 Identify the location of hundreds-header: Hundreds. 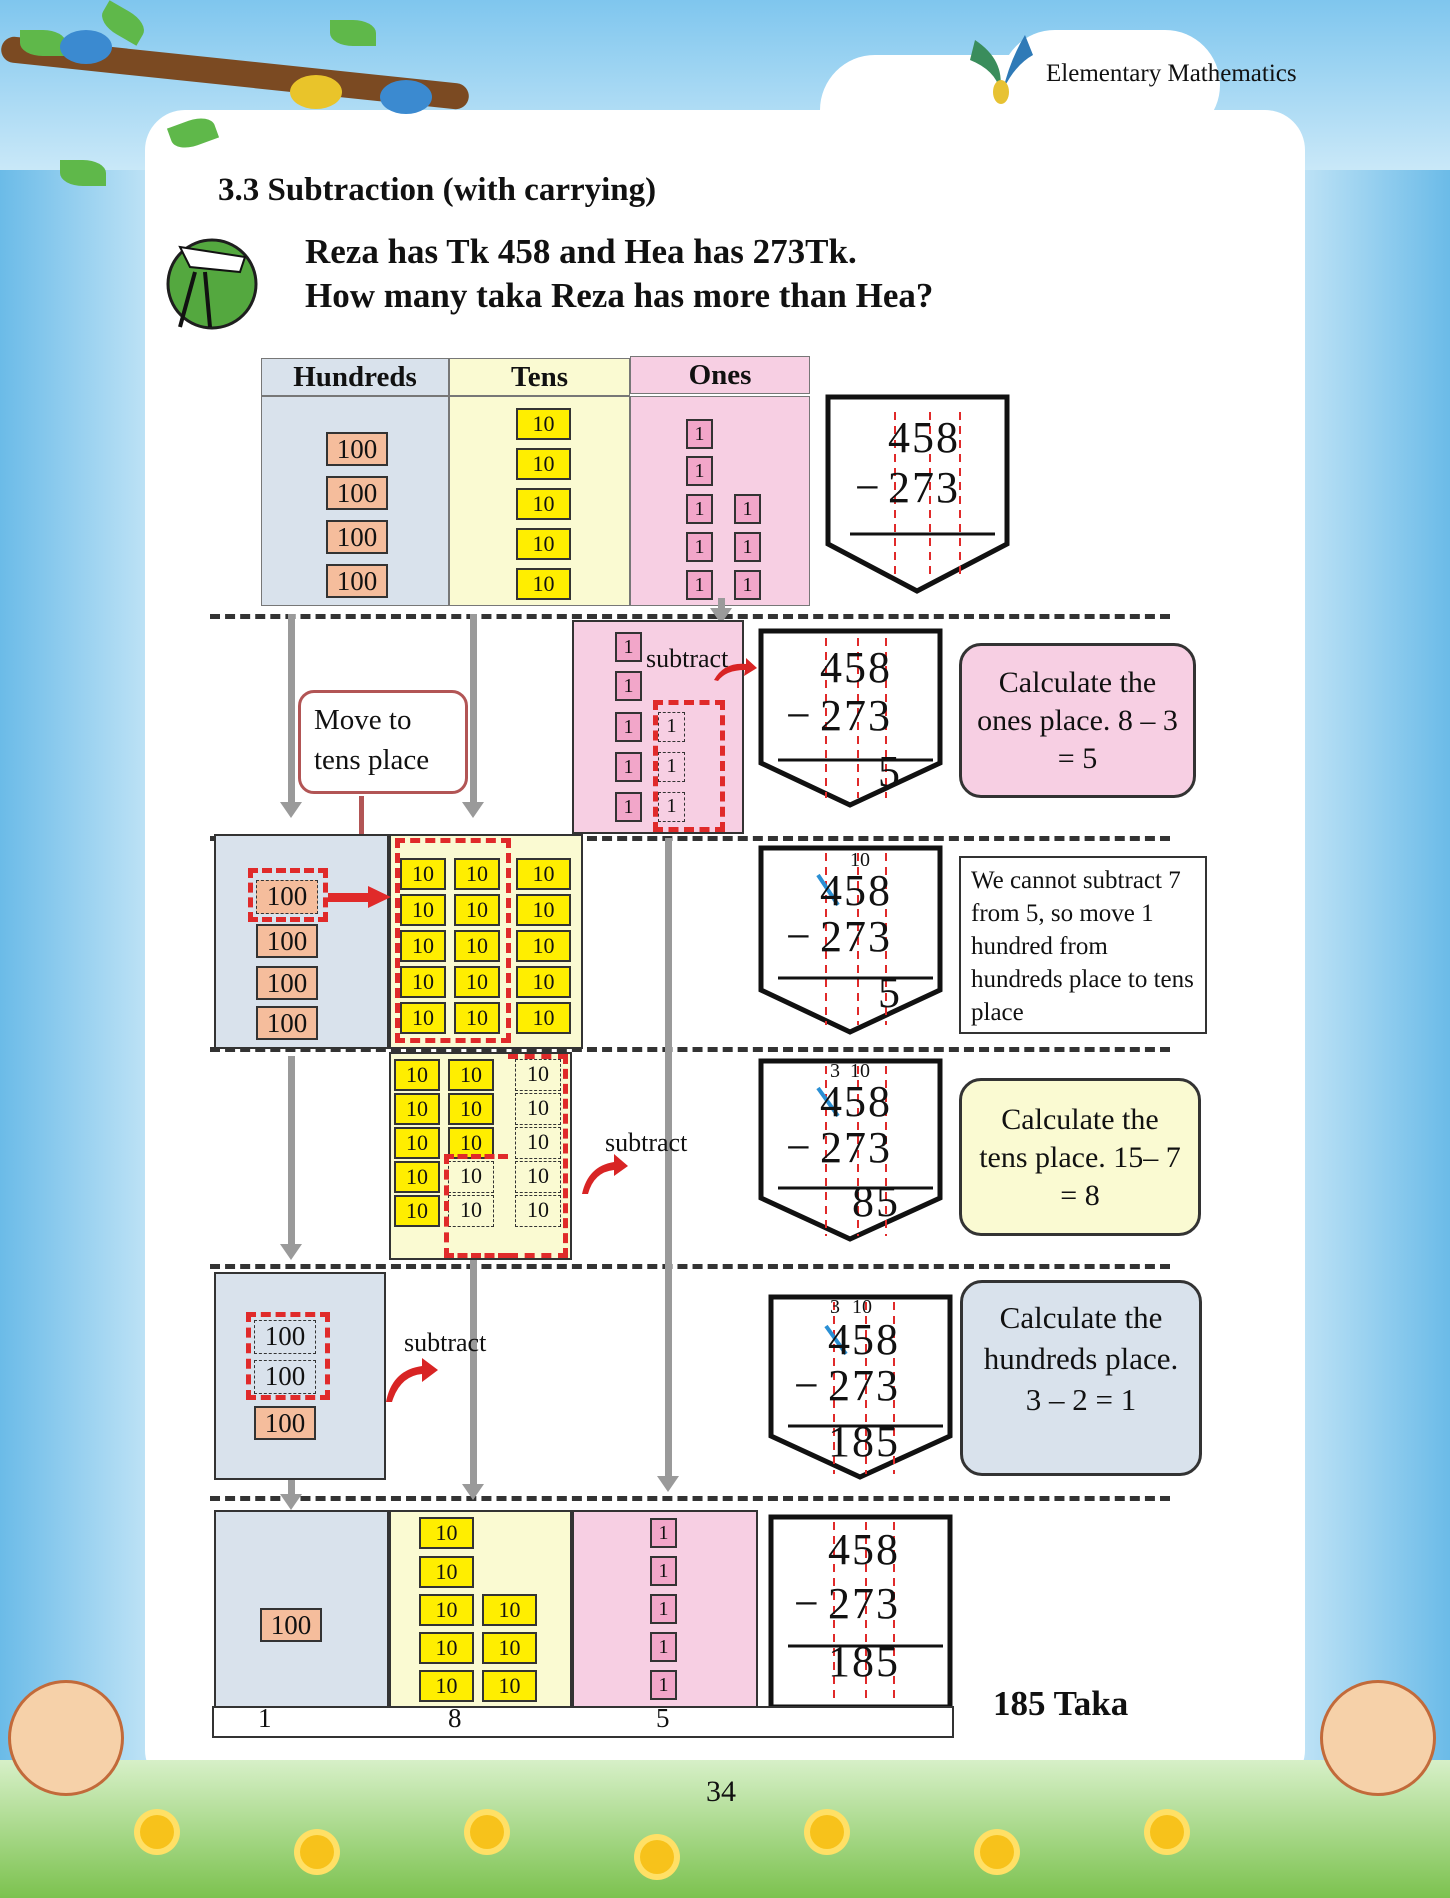
(355, 377).